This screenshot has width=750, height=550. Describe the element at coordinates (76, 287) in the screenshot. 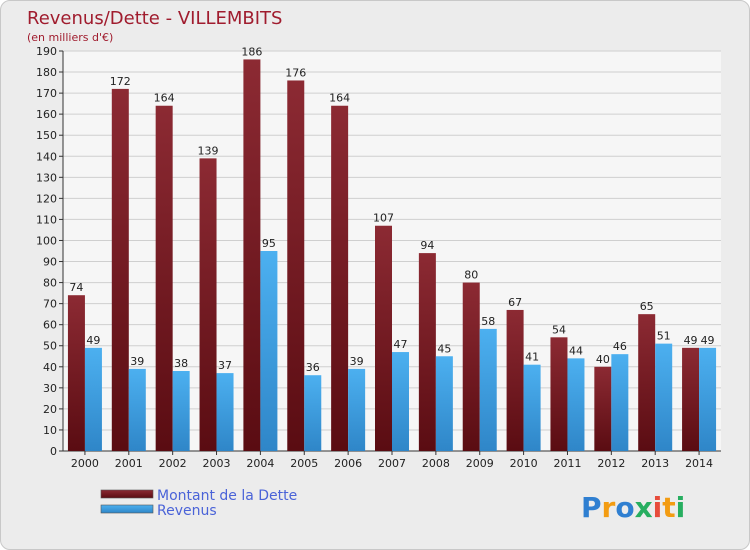

I see `value-label: 74` at that location.